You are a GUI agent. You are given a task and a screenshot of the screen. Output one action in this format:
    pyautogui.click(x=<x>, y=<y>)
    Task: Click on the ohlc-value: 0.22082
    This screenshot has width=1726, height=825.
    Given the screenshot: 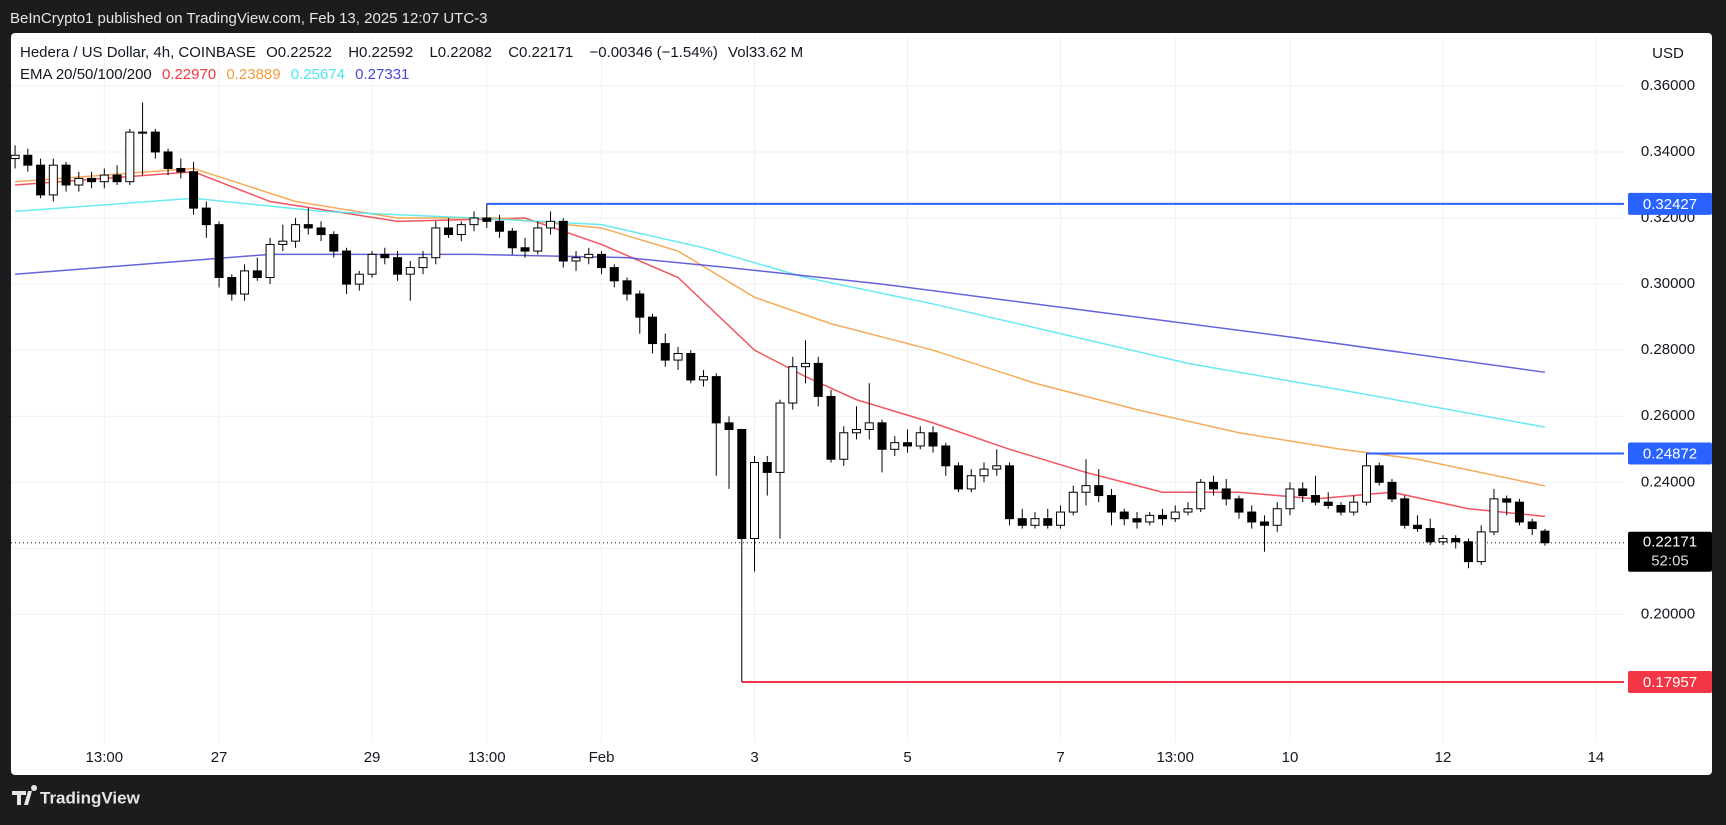 What is the action you would take?
    pyautogui.click(x=465, y=52)
    